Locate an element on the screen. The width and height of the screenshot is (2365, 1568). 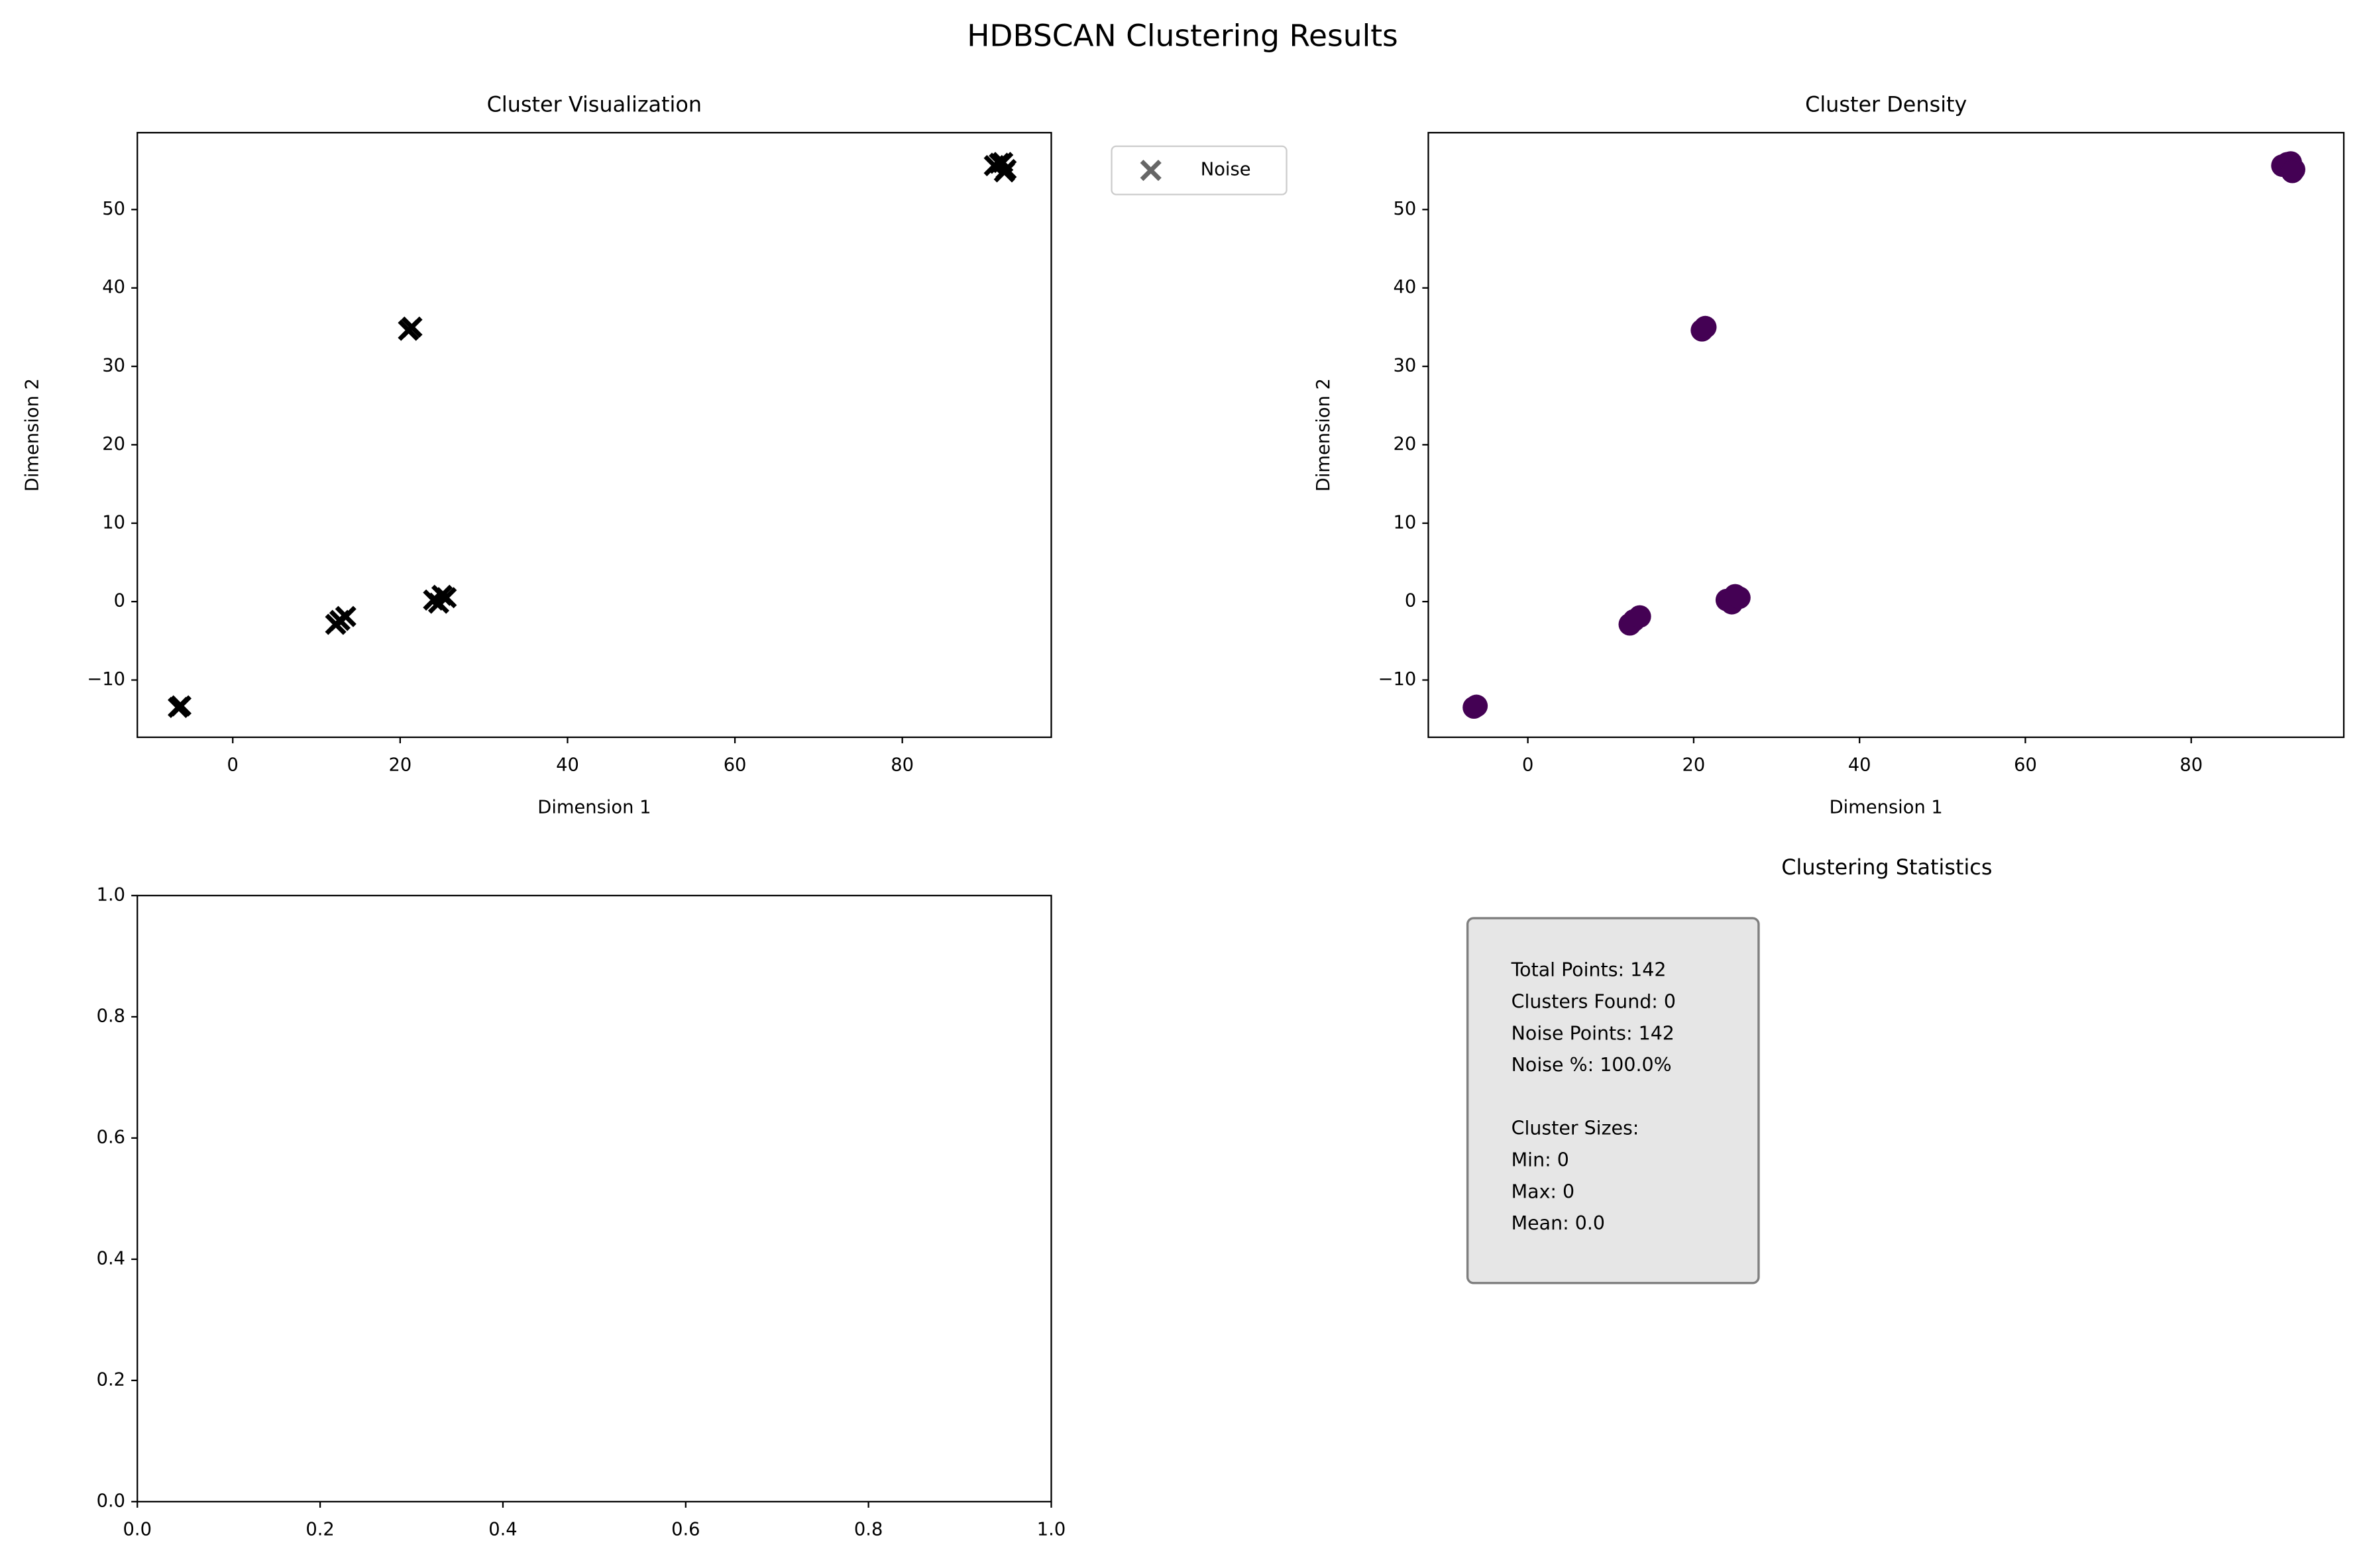
y-tick-label: 0.4 is located at coordinates (111, 1258).